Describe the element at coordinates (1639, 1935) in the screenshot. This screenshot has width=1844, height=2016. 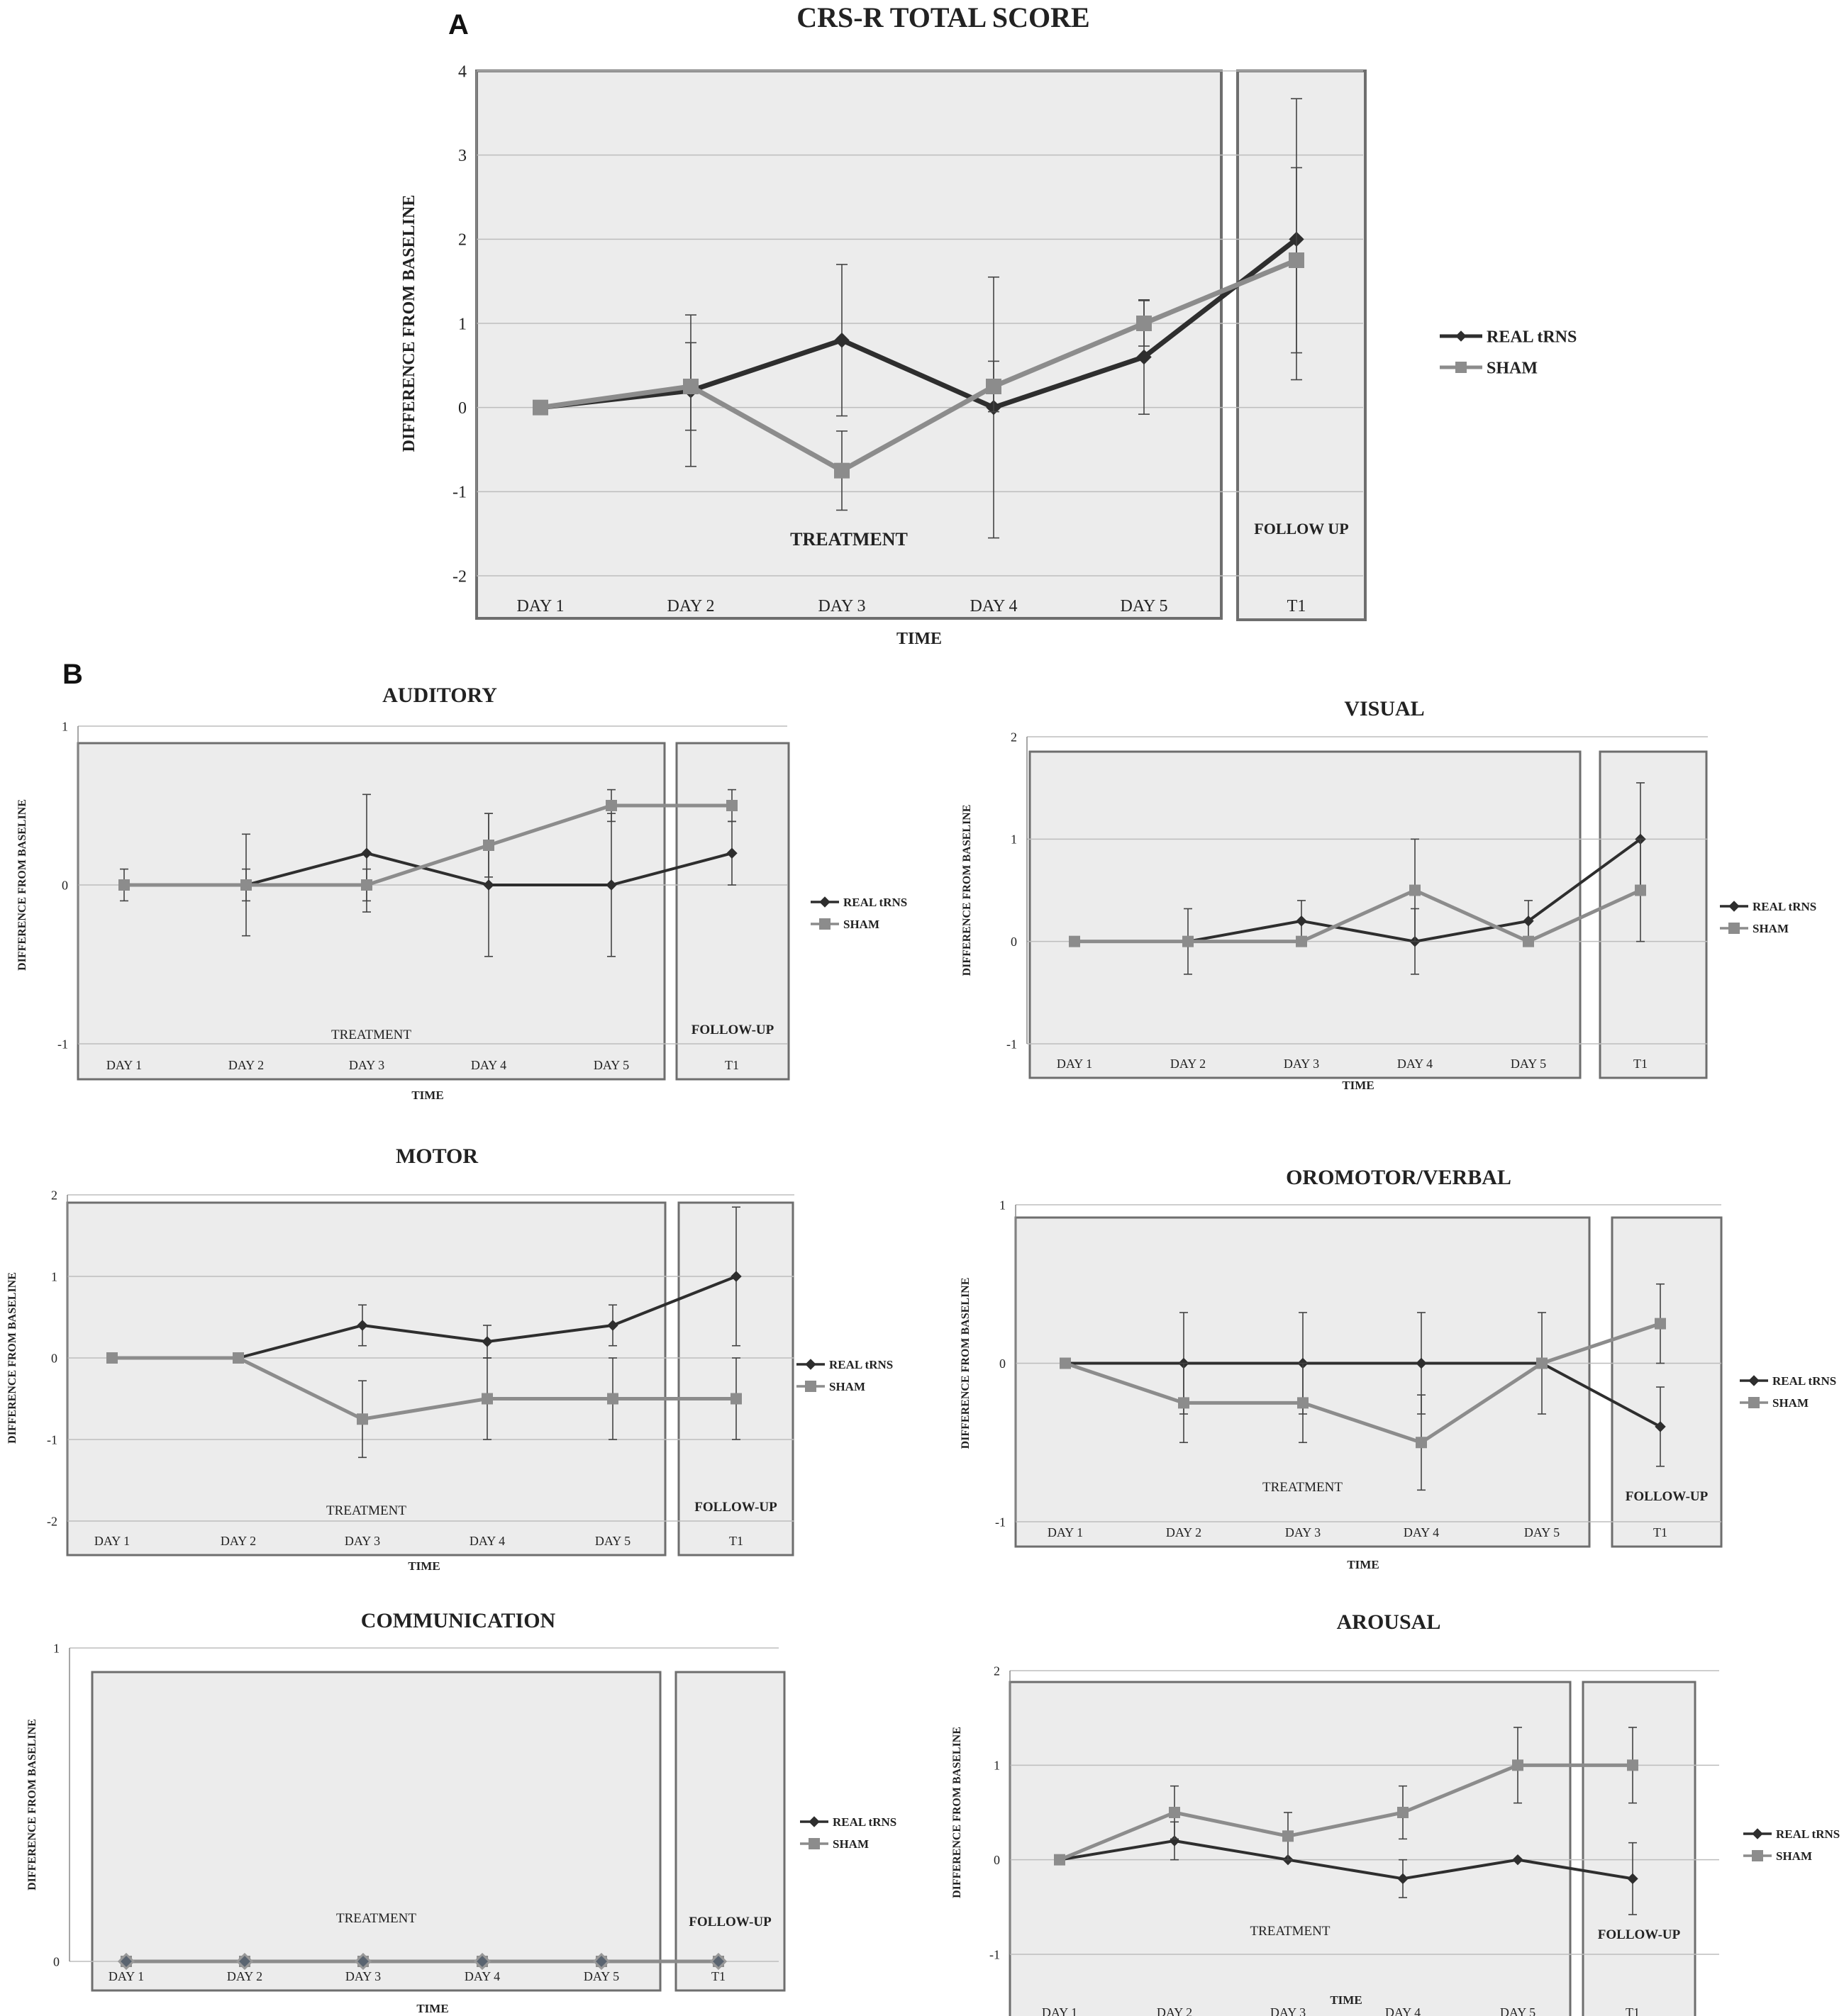
I see `follow-up-label: FOLLOW-UP` at that location.